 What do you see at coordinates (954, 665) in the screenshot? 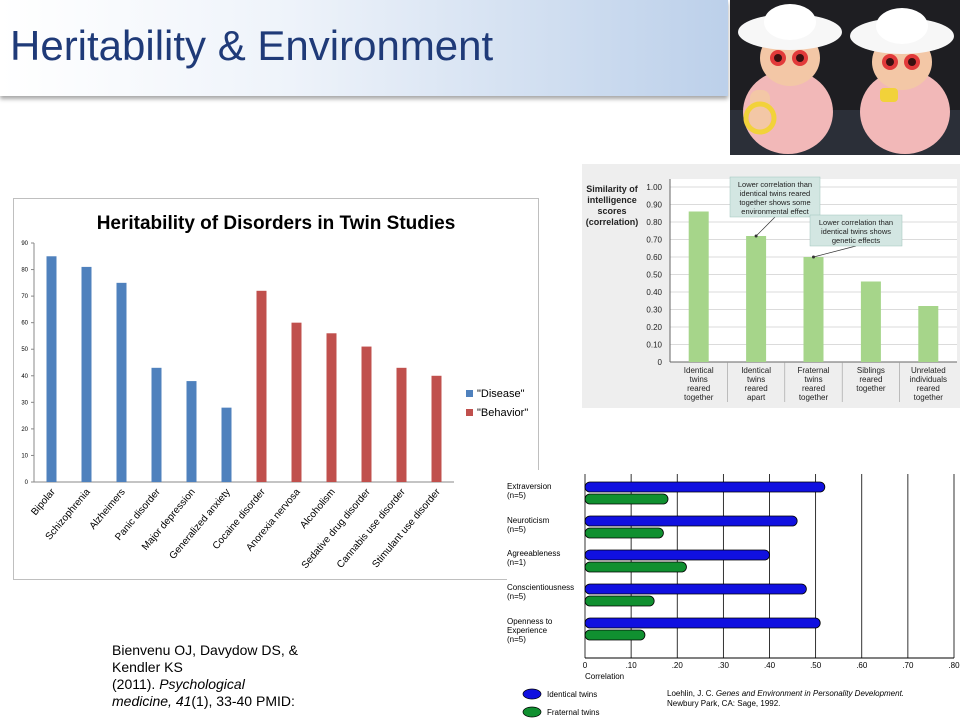
I see `x-tick-label: .80` at bounding box center [954, 665].